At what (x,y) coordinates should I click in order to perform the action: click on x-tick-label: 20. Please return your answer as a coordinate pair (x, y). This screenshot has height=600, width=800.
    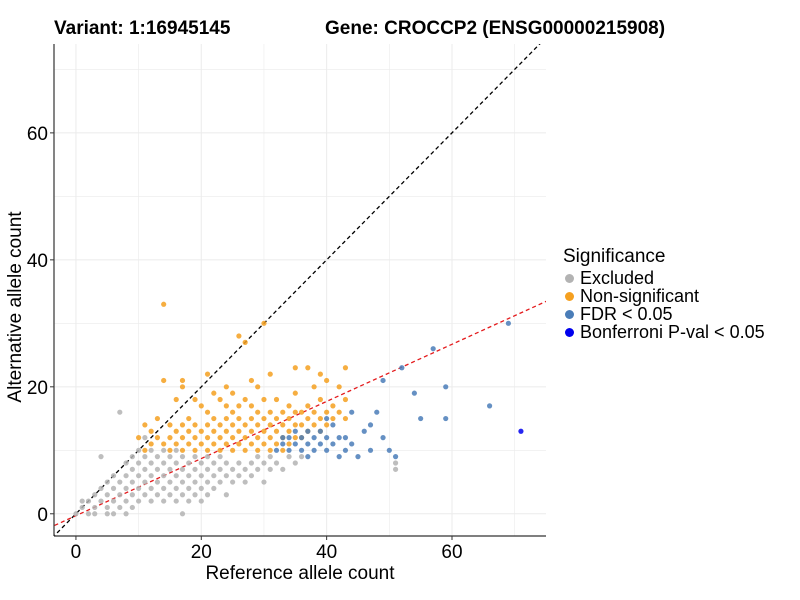
    Looking at the image, I should click on (201, 552).